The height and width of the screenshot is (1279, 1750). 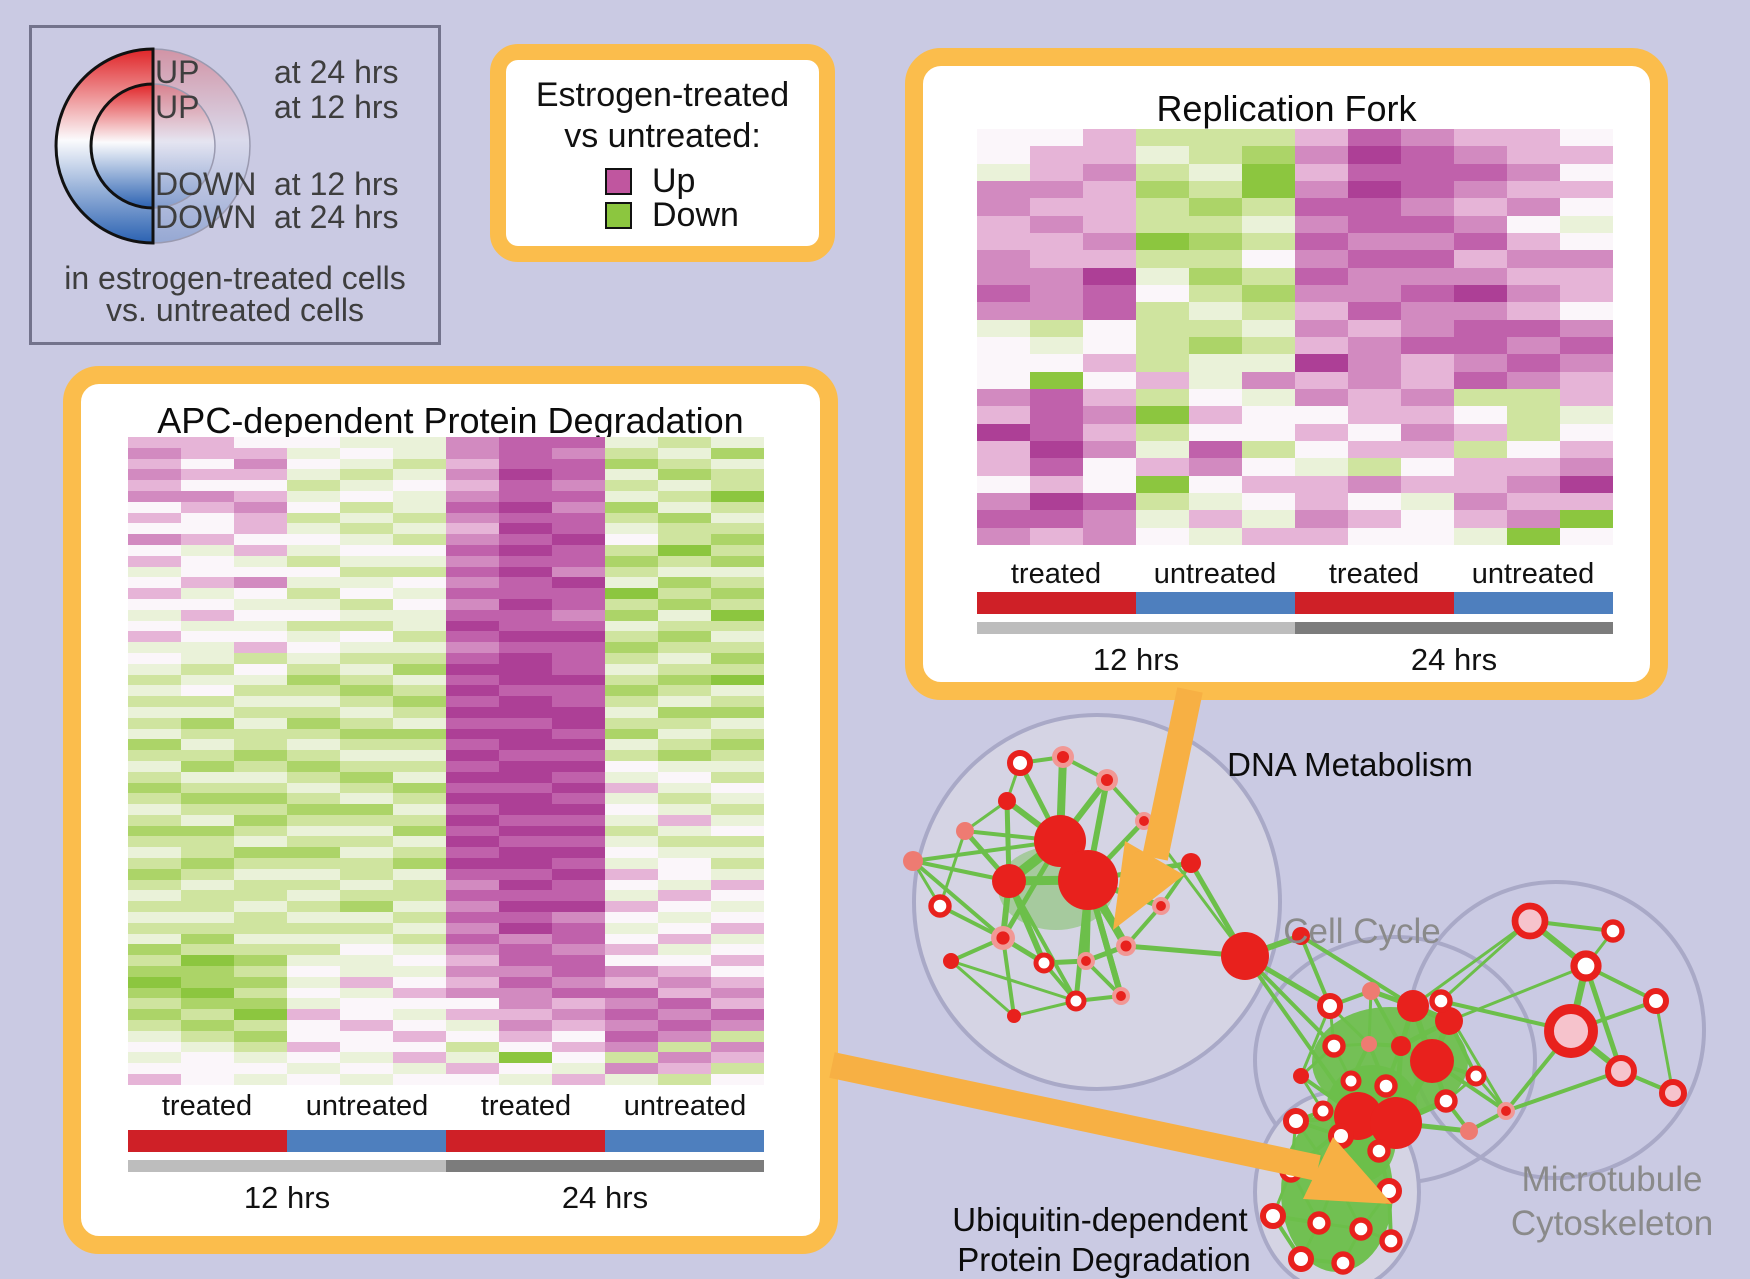 I want to click on inner-circle-right-half, so click(x=184, y=146).